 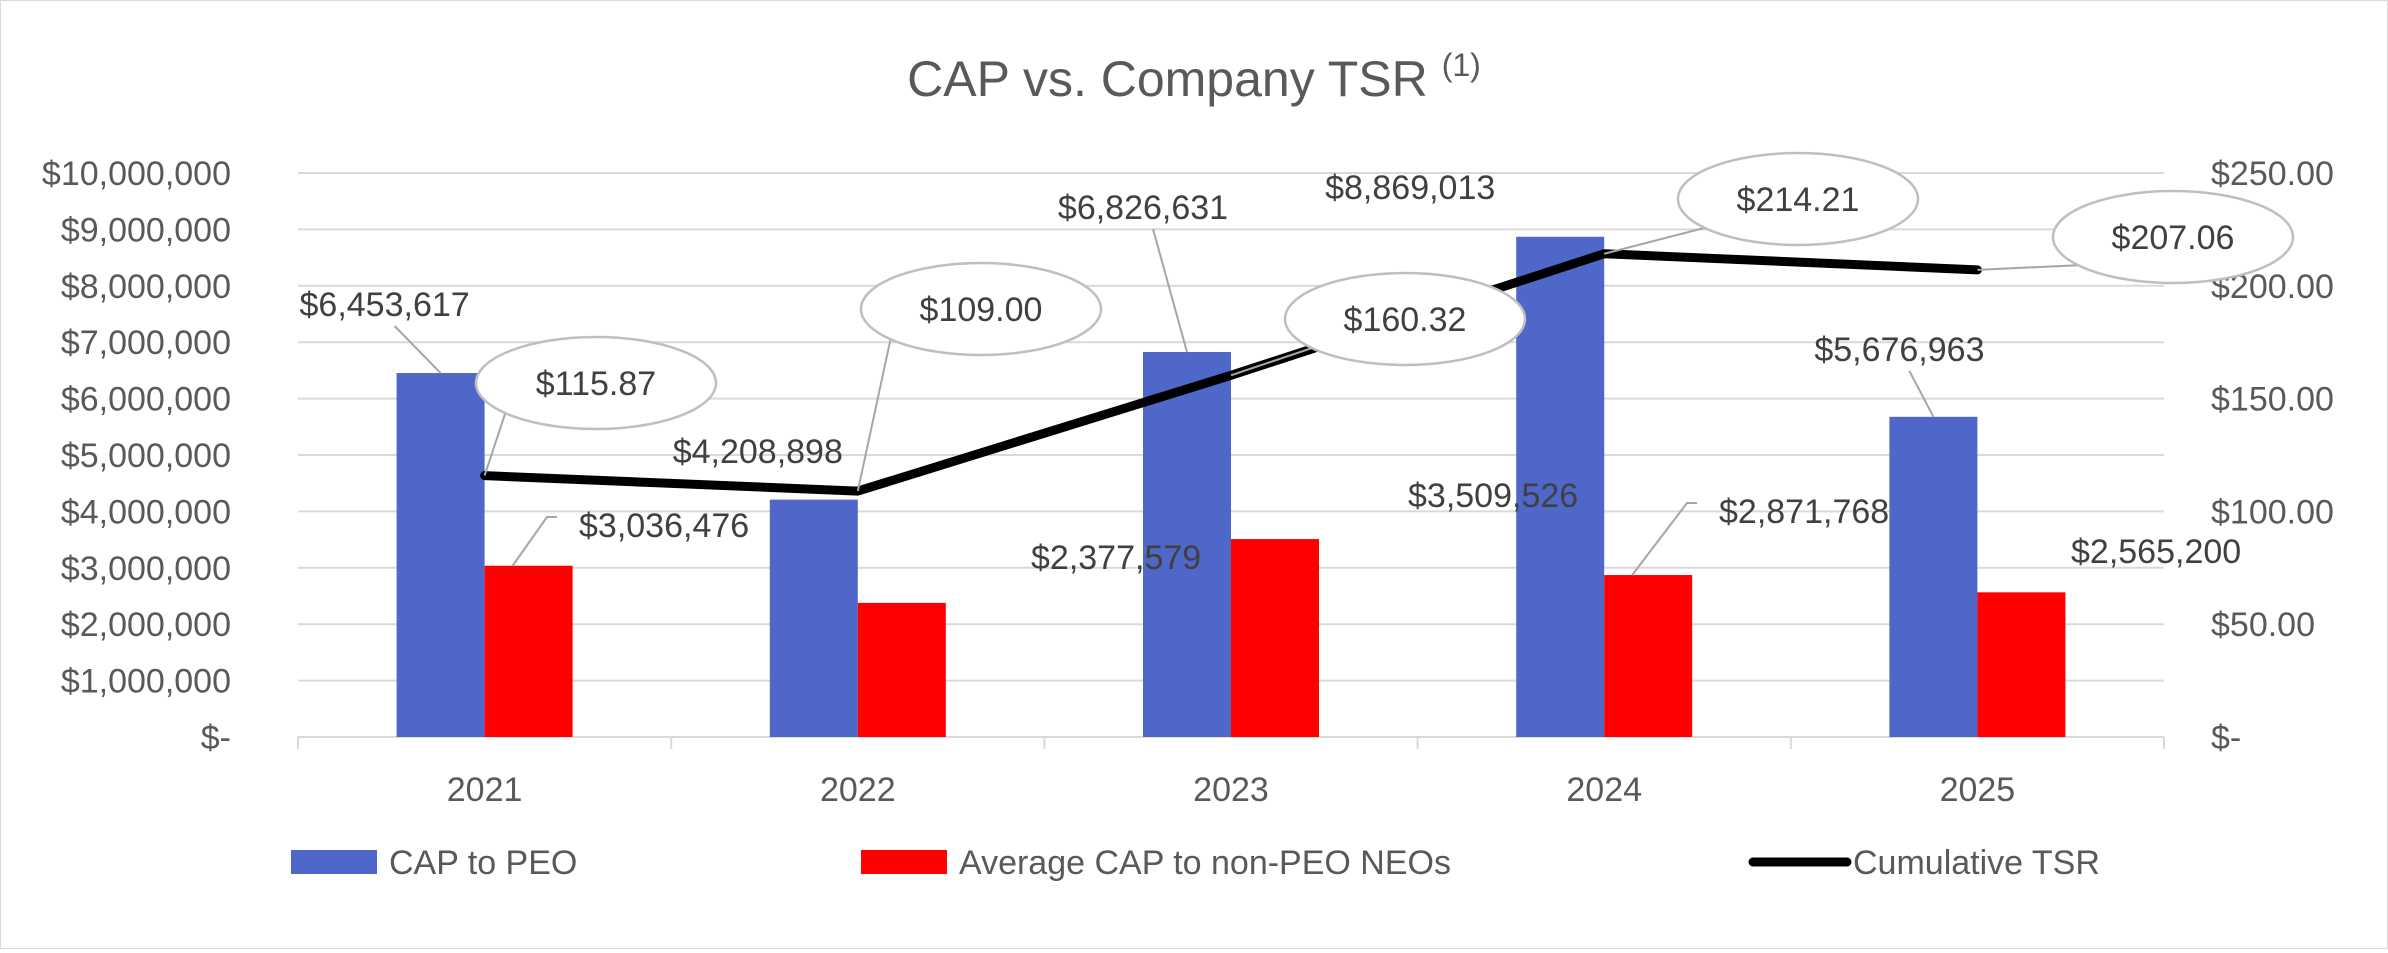 I want to click on chart-title-text: CAP vs. Company TSR, so click(x=1167, y=79).